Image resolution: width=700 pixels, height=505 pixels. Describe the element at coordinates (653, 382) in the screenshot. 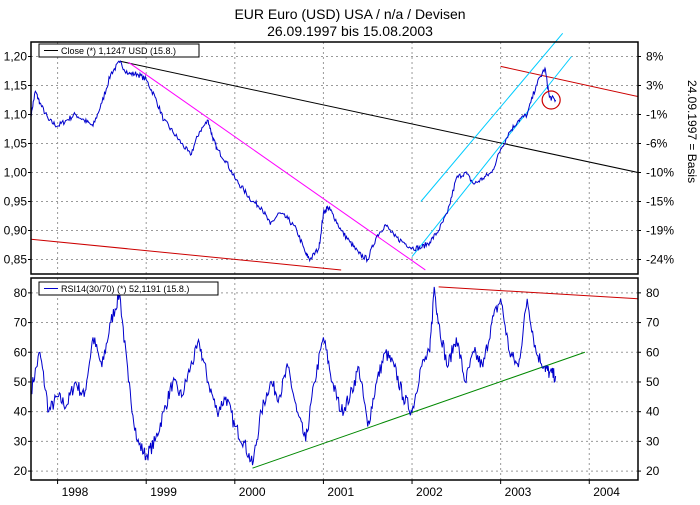

I see `rsi-right-tick-label: 50` at that location.